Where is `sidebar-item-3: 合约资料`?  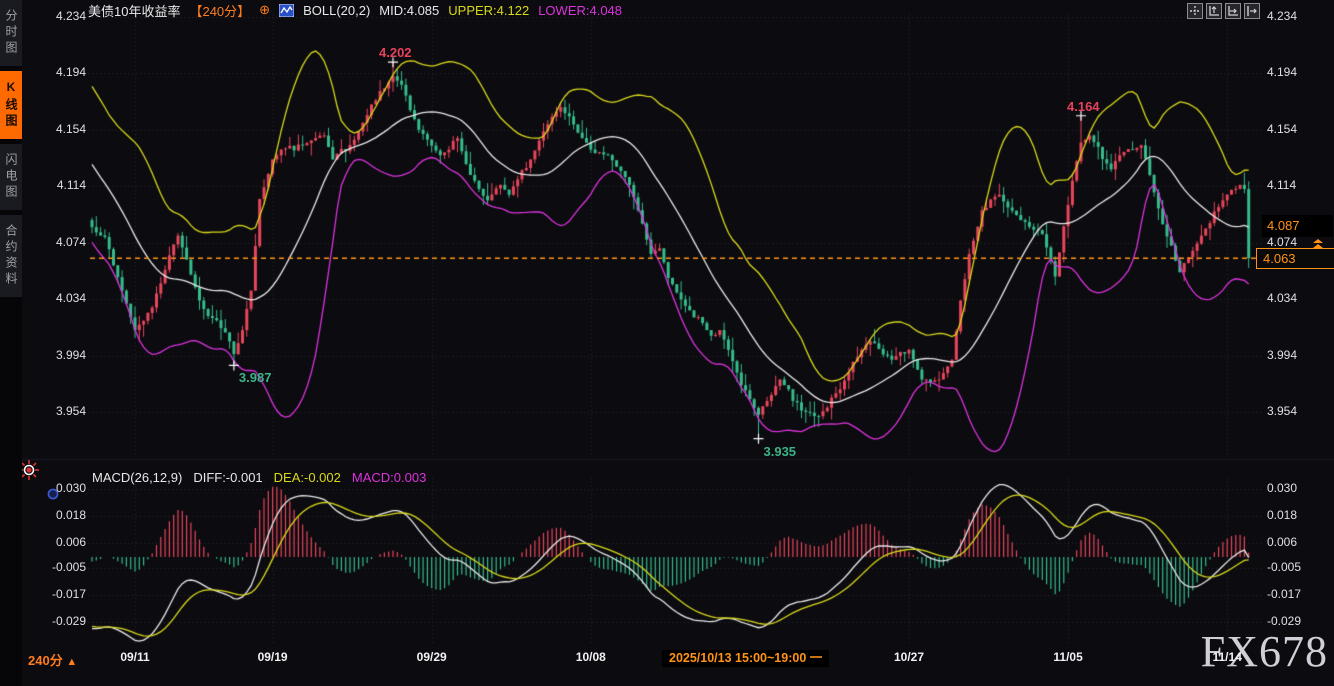
sidebar-item-3: 合约资料 is located at coordinates (11, 256).